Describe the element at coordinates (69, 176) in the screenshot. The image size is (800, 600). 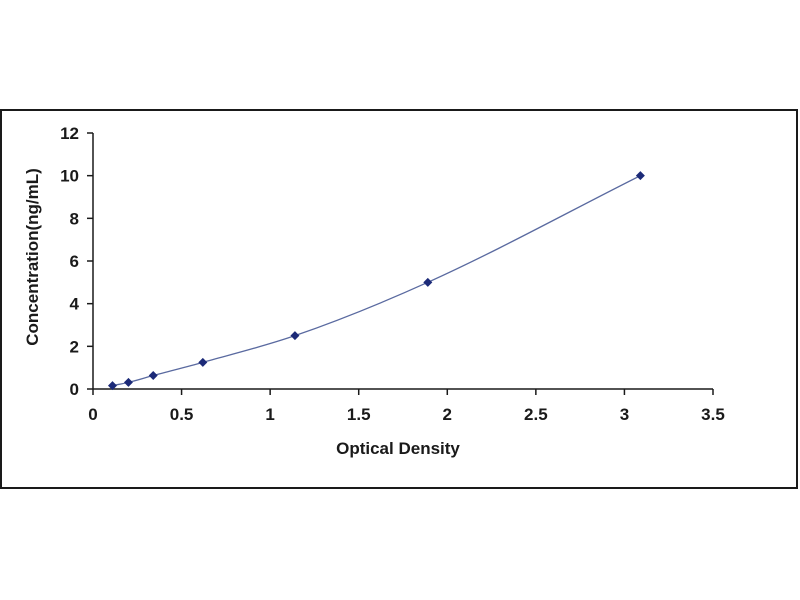
I see `y-tick-label: 10` at that location.